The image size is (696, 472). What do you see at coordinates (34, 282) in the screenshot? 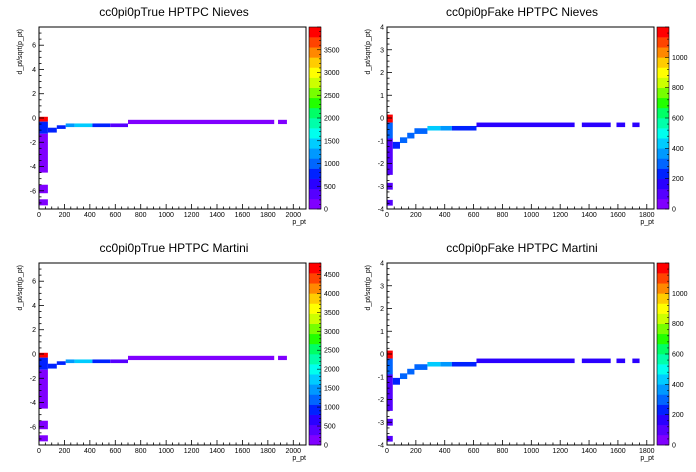
I see `y-tick-label: 6` at bounding box center [34, 282].